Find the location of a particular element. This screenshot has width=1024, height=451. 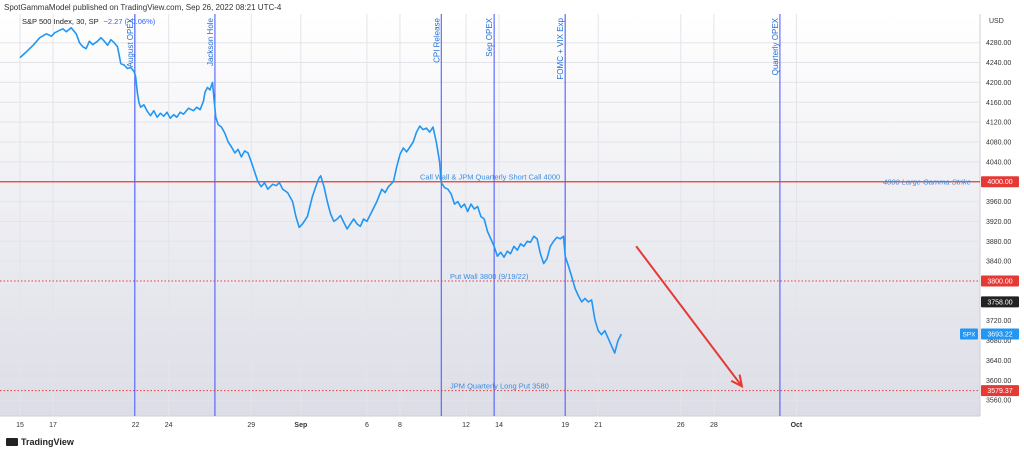

y-tick-label: 3680.00 is located at coordinates (998, 341).